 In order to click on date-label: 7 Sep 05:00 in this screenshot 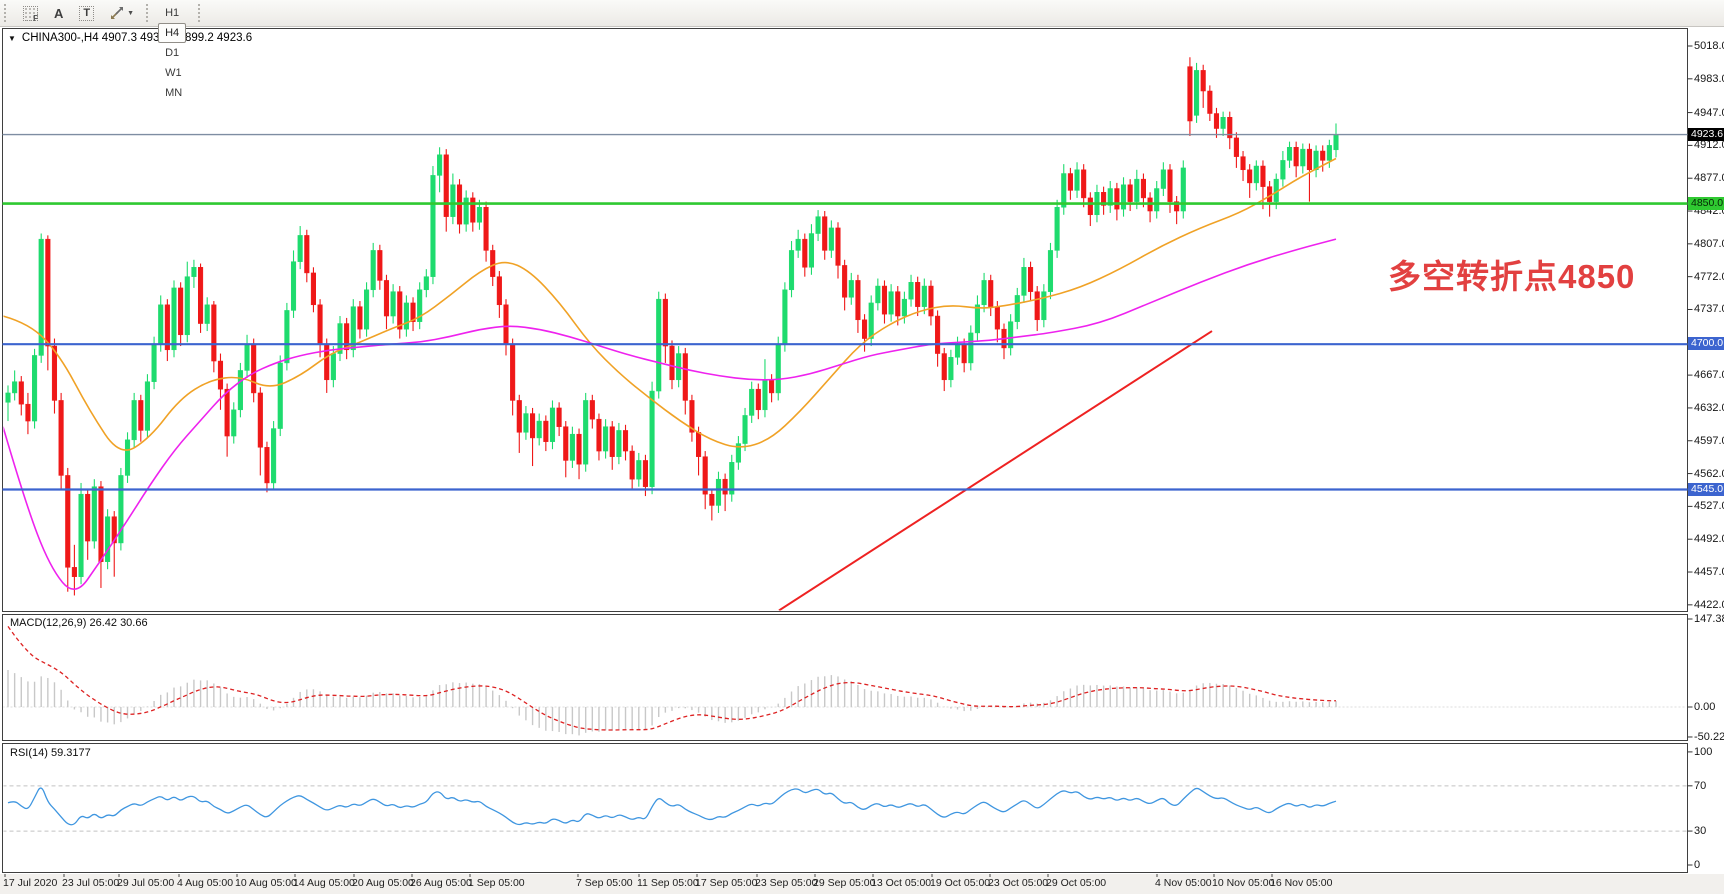, I will do `click(604, 883)`.